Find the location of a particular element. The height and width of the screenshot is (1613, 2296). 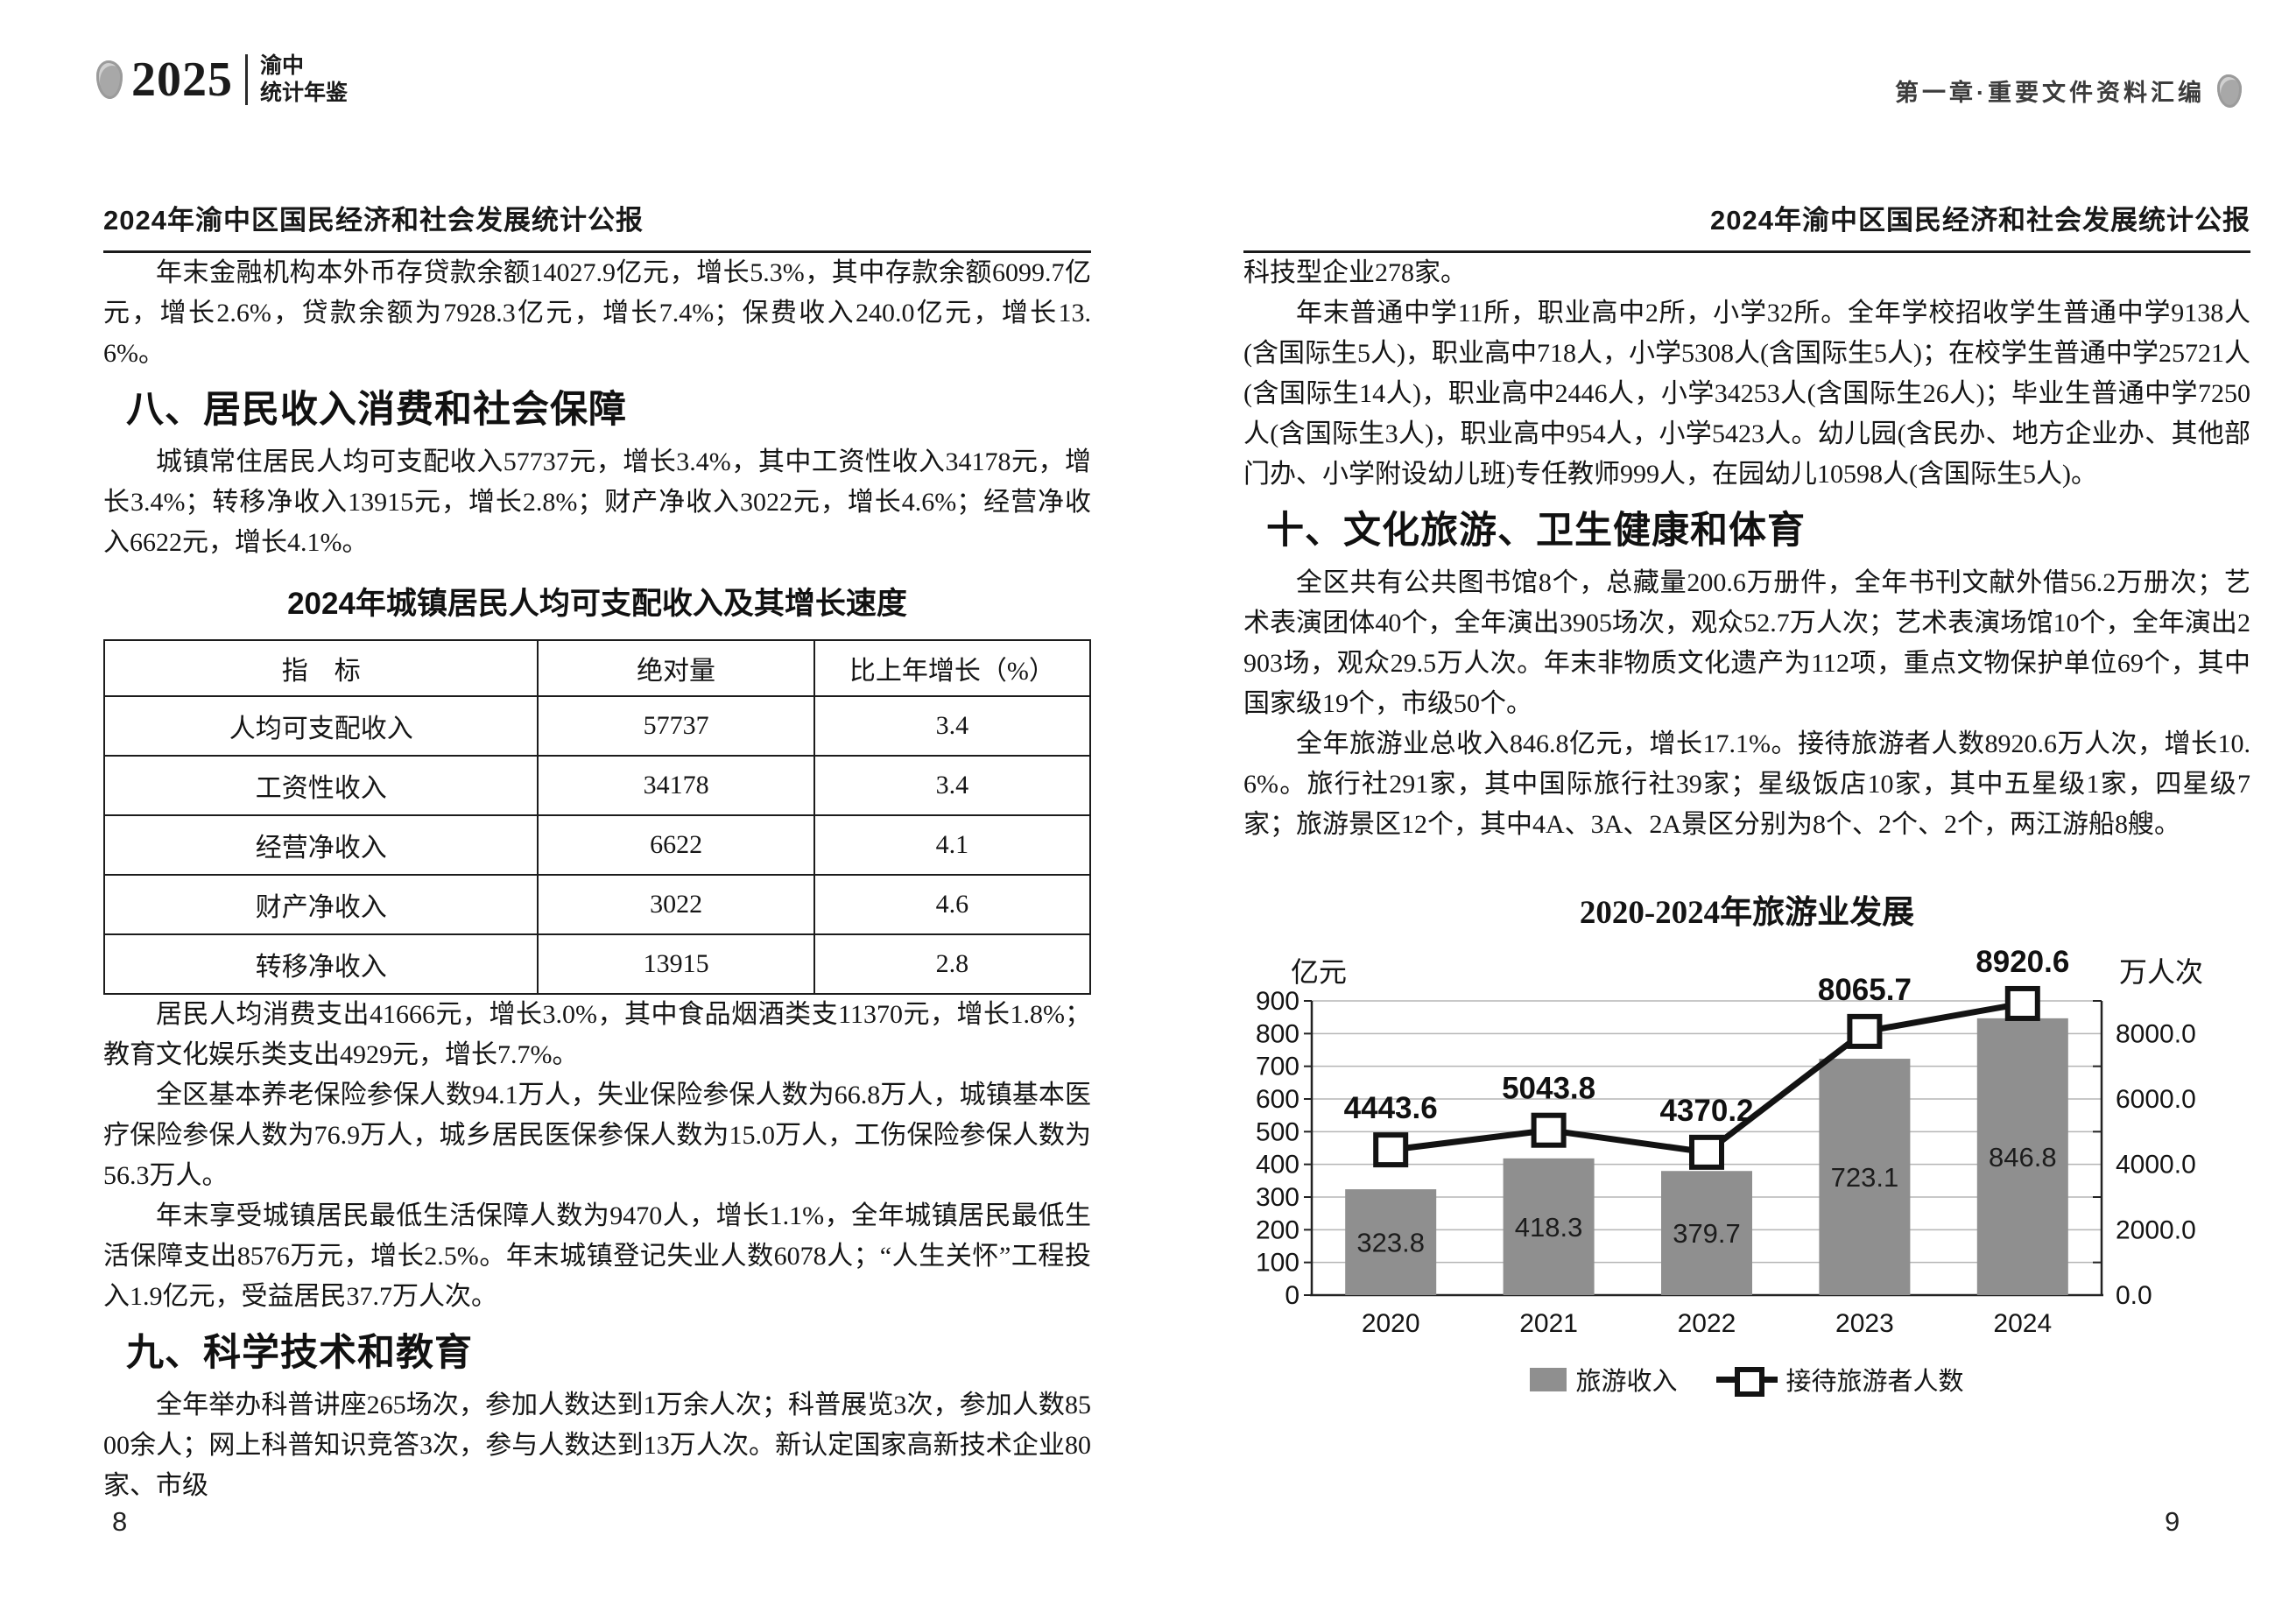

svg-text: 900 is located at coordinates (1277, 1001).